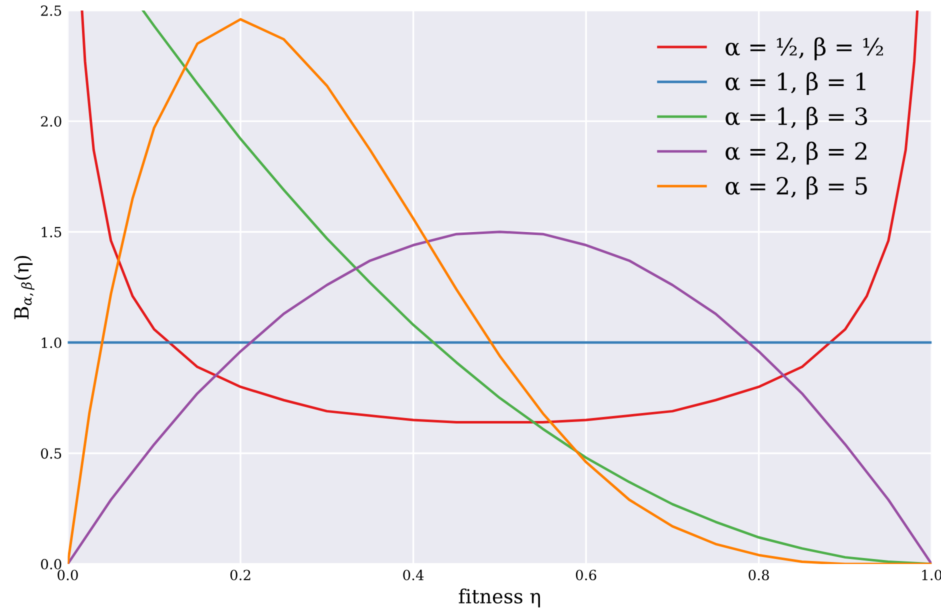 Image resolution: width=941 pixels, height=615 pixels. What do you see at coordinates (240, 575) in the screenshot?
I see `x-tick-label: 0.2` at bounding box center [240, 575].